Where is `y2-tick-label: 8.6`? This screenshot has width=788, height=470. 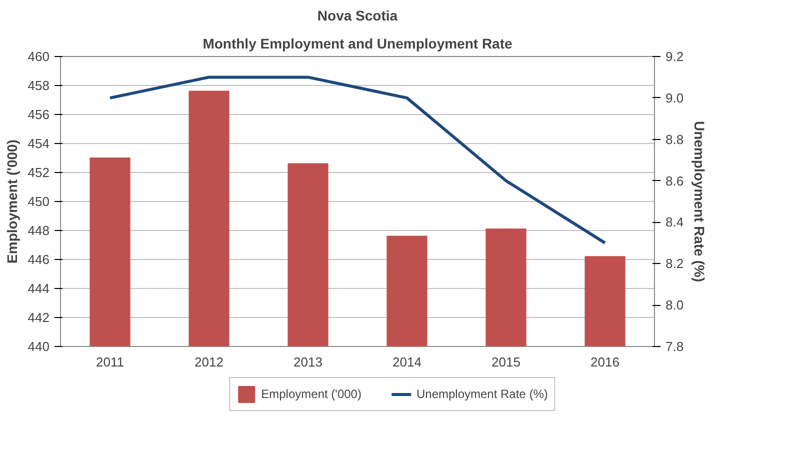
y2-tick-label: 8.6 is located at coordinates (675, 180).